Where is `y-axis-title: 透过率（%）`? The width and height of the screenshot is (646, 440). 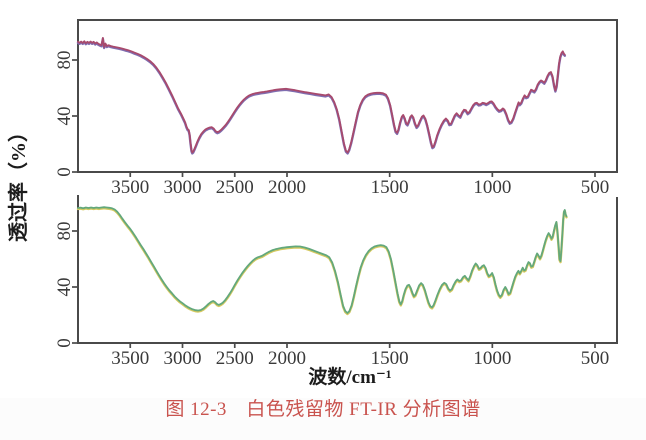 y-axis-title: 透过率（%） is located at coordinates (18, 182).